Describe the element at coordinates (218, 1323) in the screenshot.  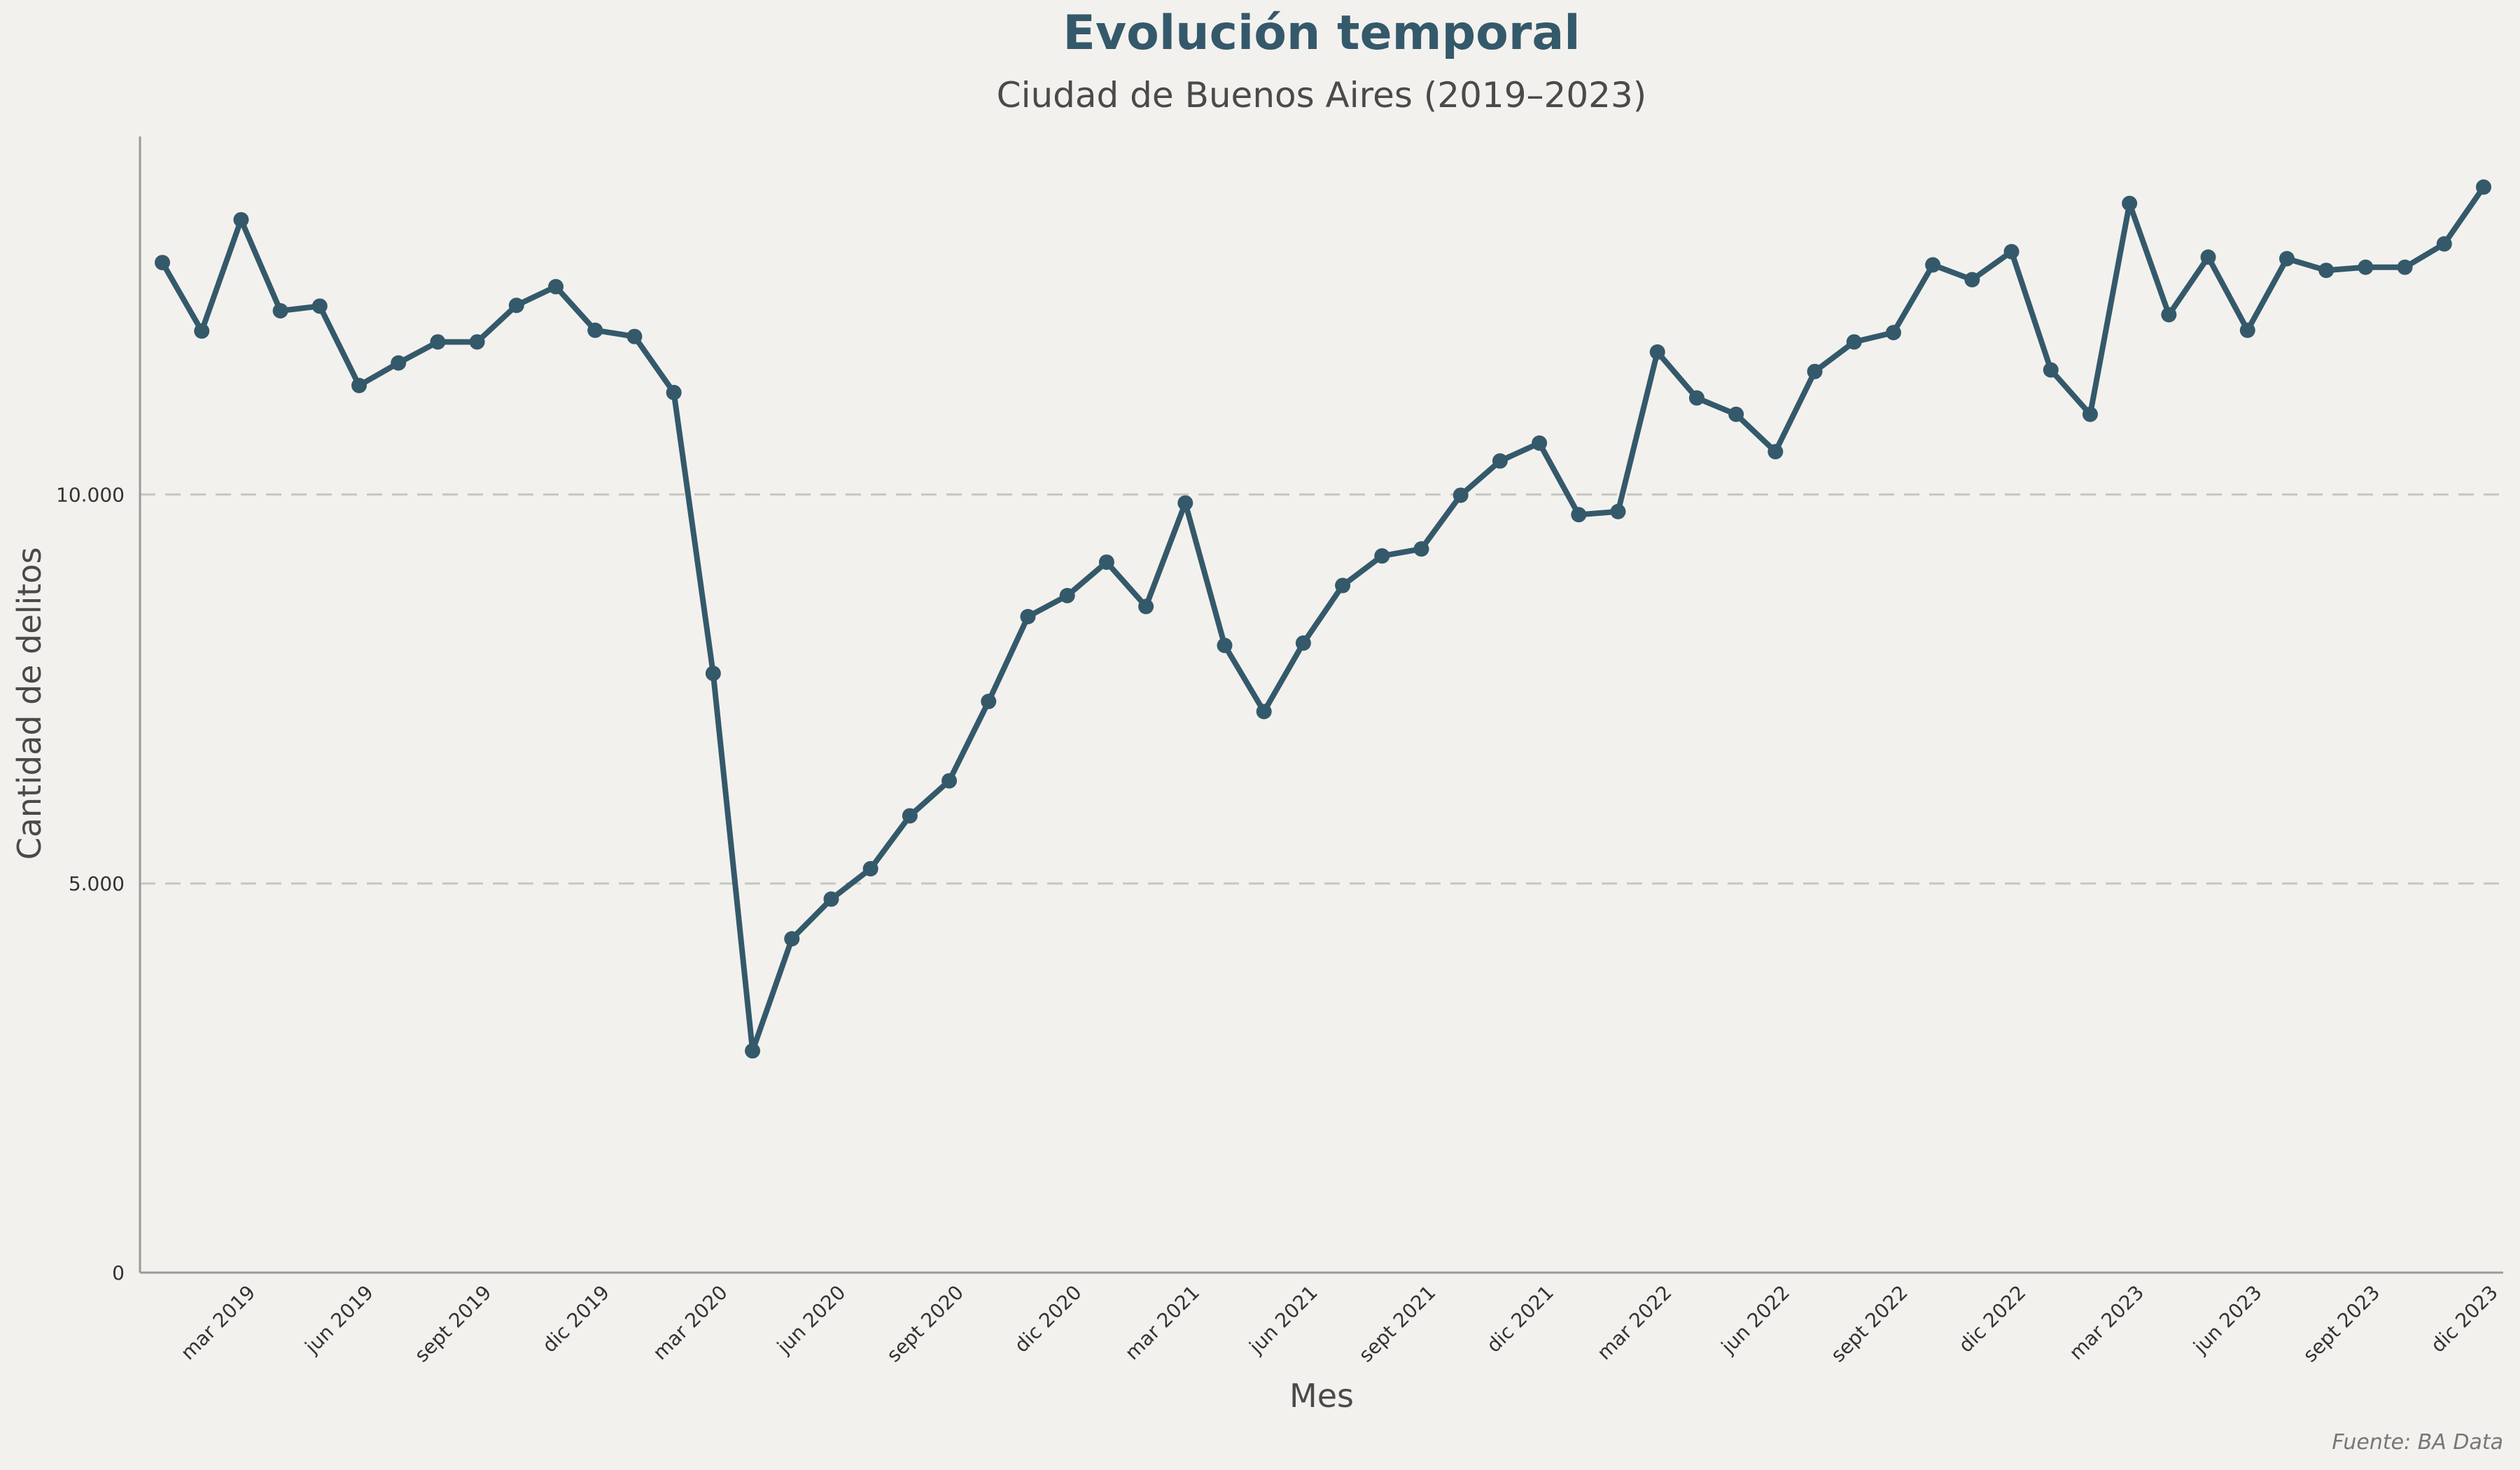
I see `x-tick-label: mar 2019` at that location.